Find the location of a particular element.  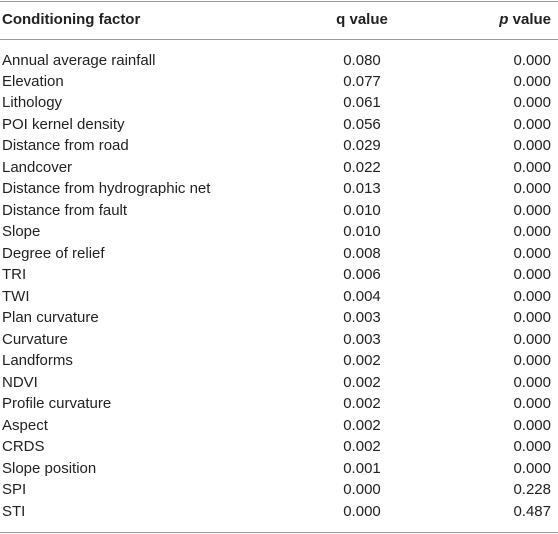

top-rule is located at coordinates (279, 1).